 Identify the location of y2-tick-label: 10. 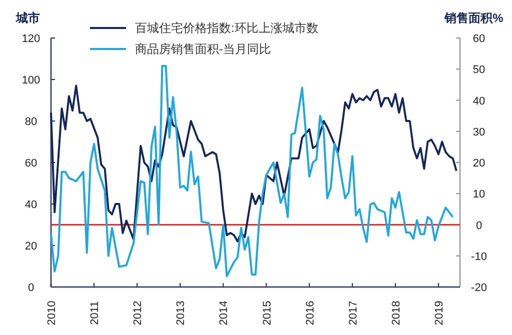
(479, 194).